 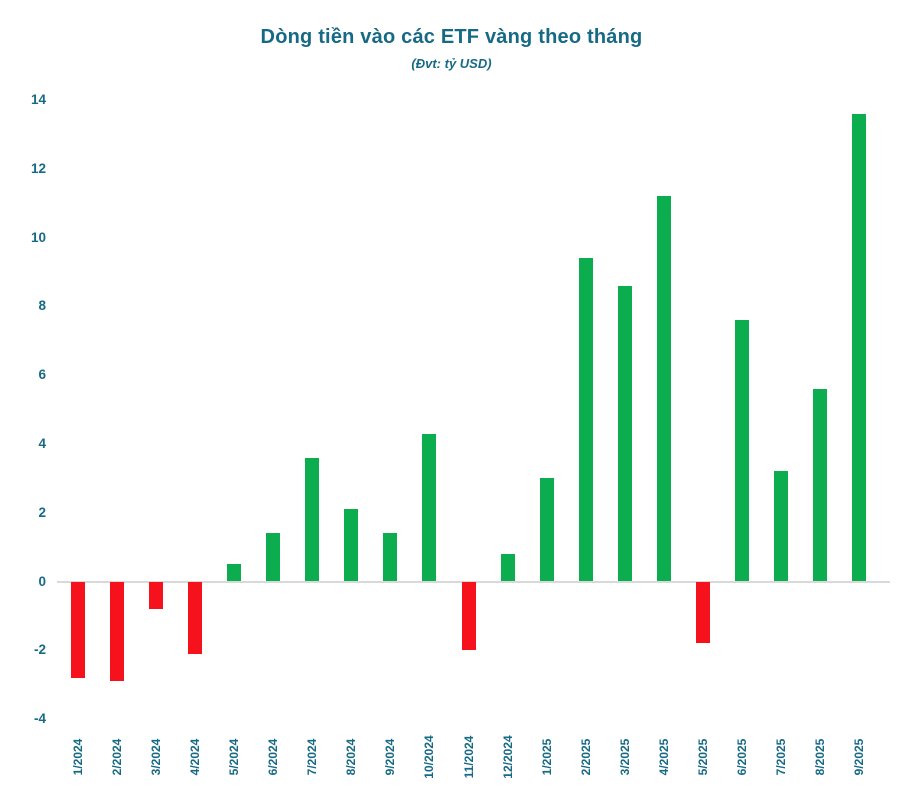 I want to click on chart-title: Dòng tiền vào các ETF vàng theo tháng, so click(x=451, y=37).